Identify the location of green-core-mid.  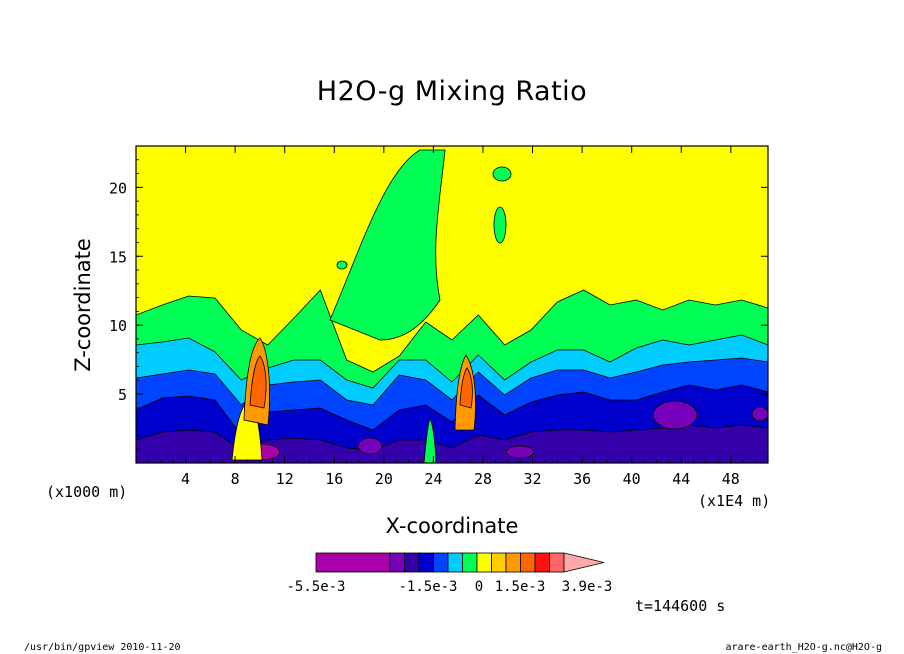
(430, 439).